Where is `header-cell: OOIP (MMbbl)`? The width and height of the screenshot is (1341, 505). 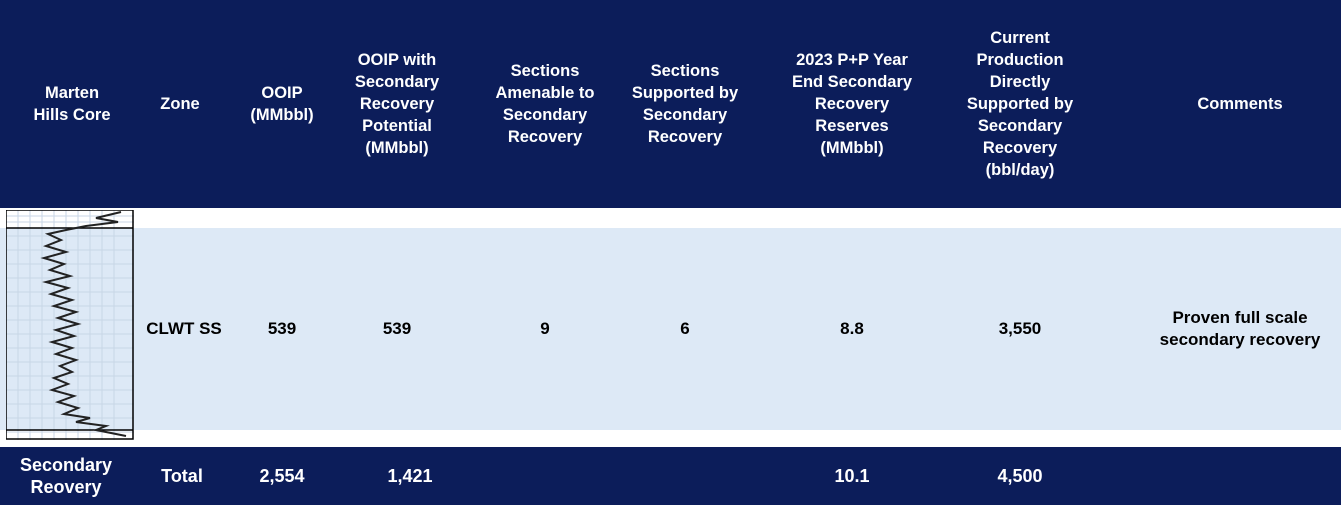
header-cell: OOIP (MMbbl) is located at coordinates (282, 104).